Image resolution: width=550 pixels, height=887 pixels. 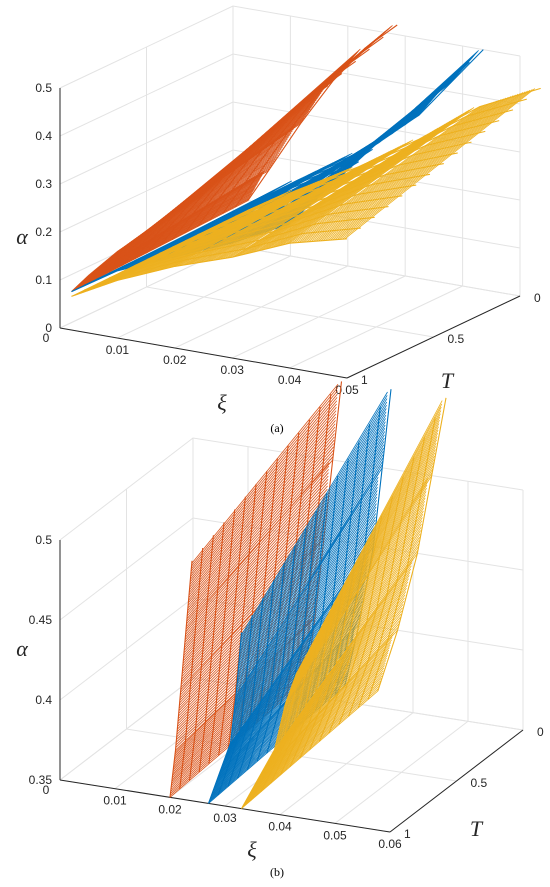 I want to click on y-tick-label: 0.5, so click(x=456, y=339).